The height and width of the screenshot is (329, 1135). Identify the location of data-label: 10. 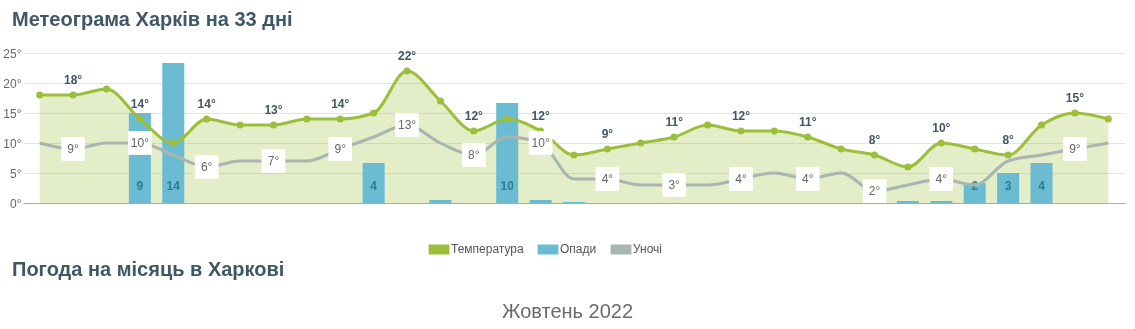
(507, 186).